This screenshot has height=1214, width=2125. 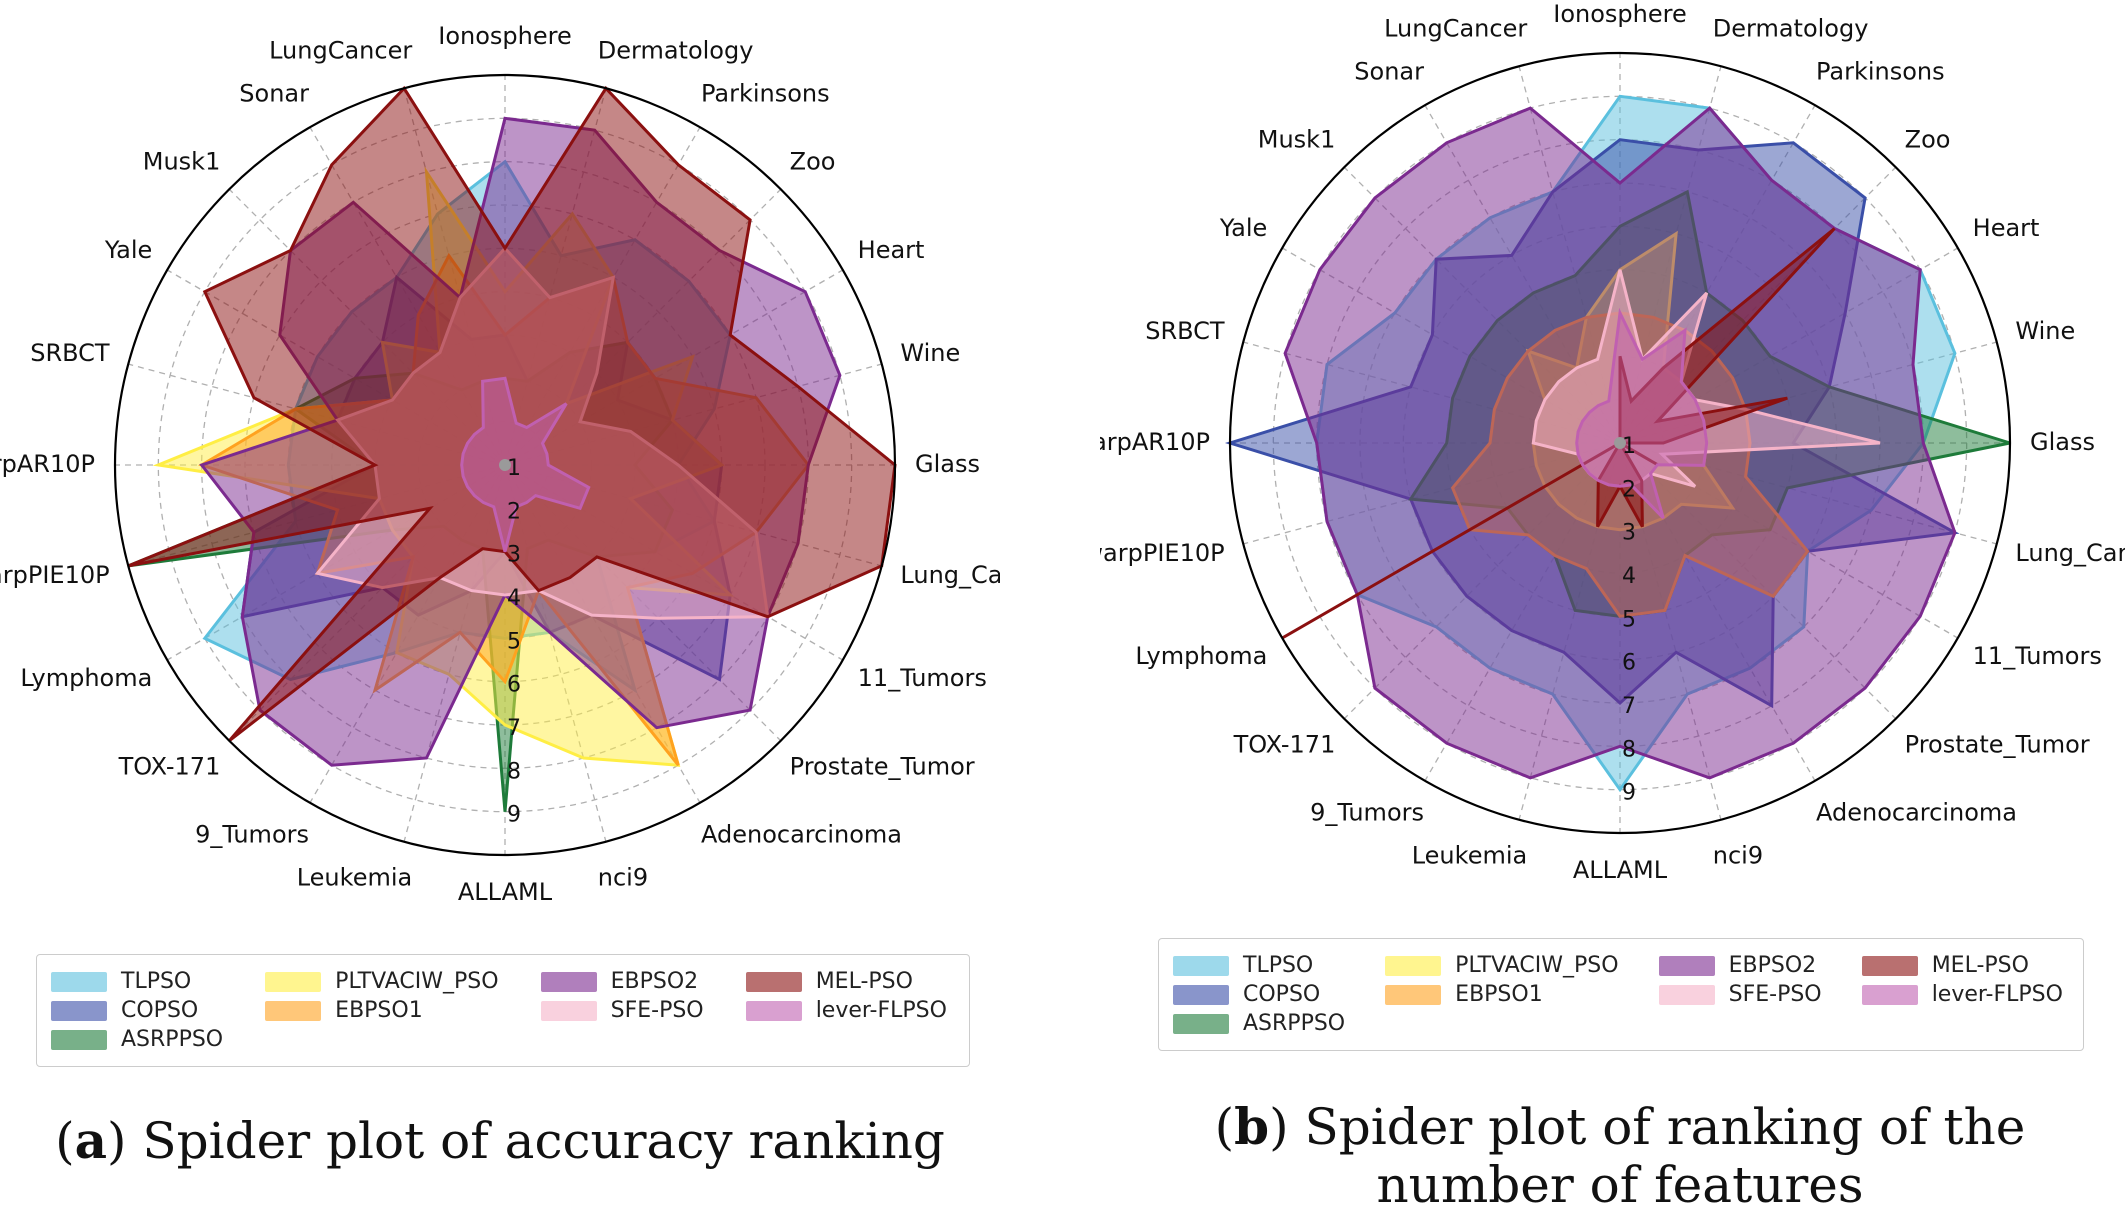 I want to click on features-legend-label: ASRPPSO, so click(x=1294, y=1023).